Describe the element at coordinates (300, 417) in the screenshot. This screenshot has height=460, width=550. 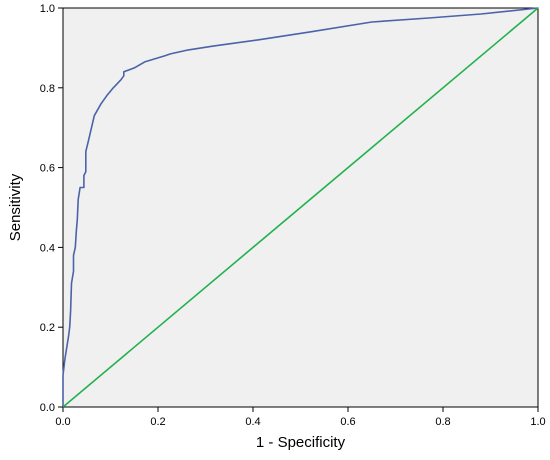
I see `x-axis-ticks: 0.0 0.2 0.4 0.6 0.8 1.0` at that location.